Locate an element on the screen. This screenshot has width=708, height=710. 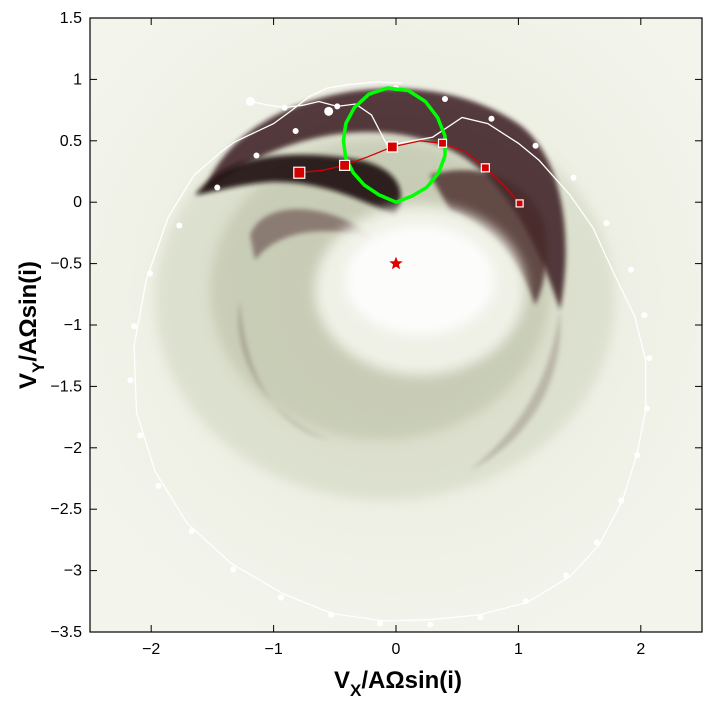
y-tick-label-3: 0 is located at coordinates (77, 202).